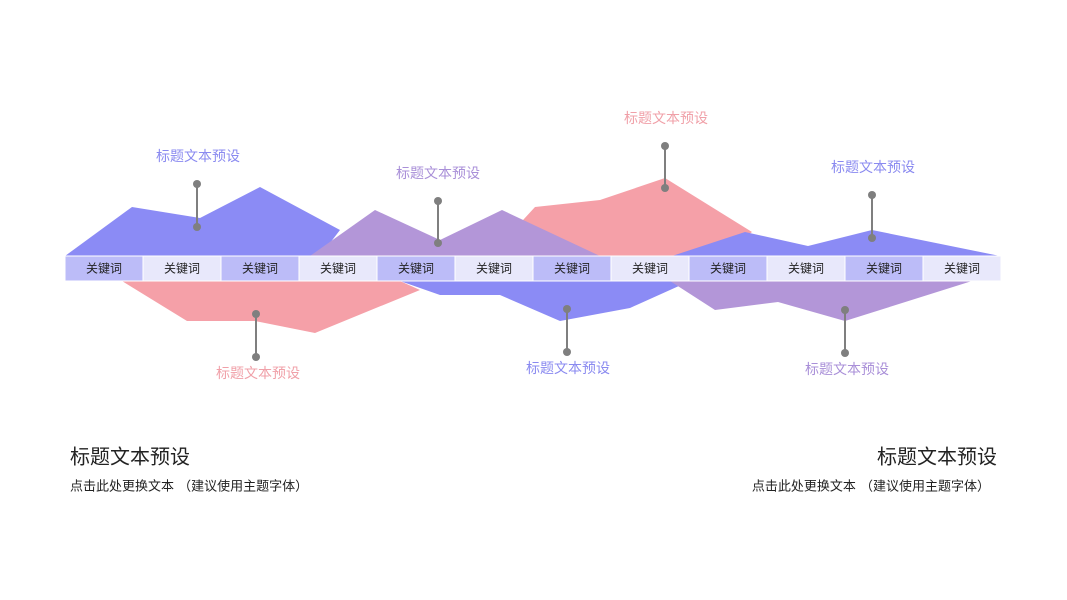  What do you see at coordinates (189, 487) in the screenshot?
I see `left-subtitle: 点击此处更换文本 （建议使用主题字体）` at bounding box center [189, 487].